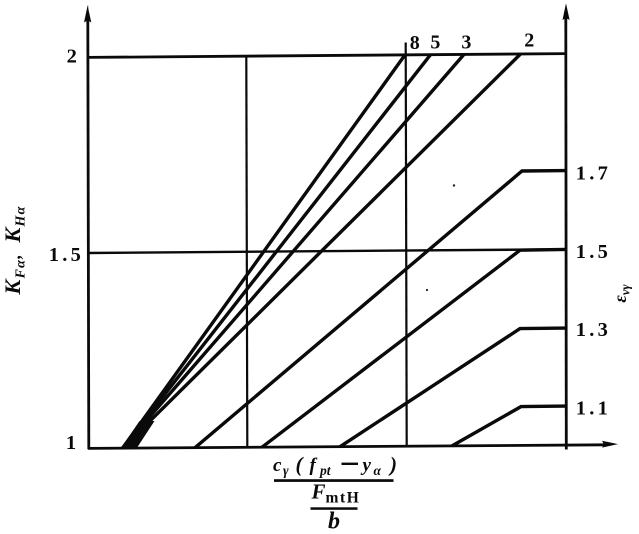 The height and width of the screenshot is (534, 639). I want to click on svg-text: c, so click(277, 465).